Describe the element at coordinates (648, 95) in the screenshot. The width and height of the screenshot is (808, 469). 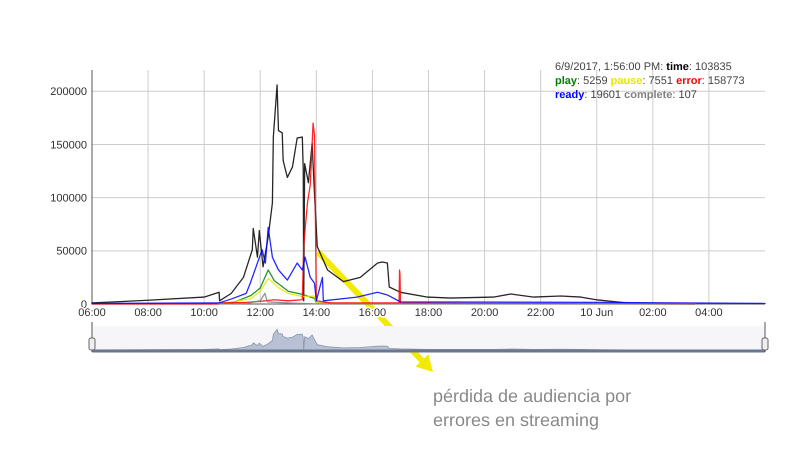
I see `text: complete` at that location.